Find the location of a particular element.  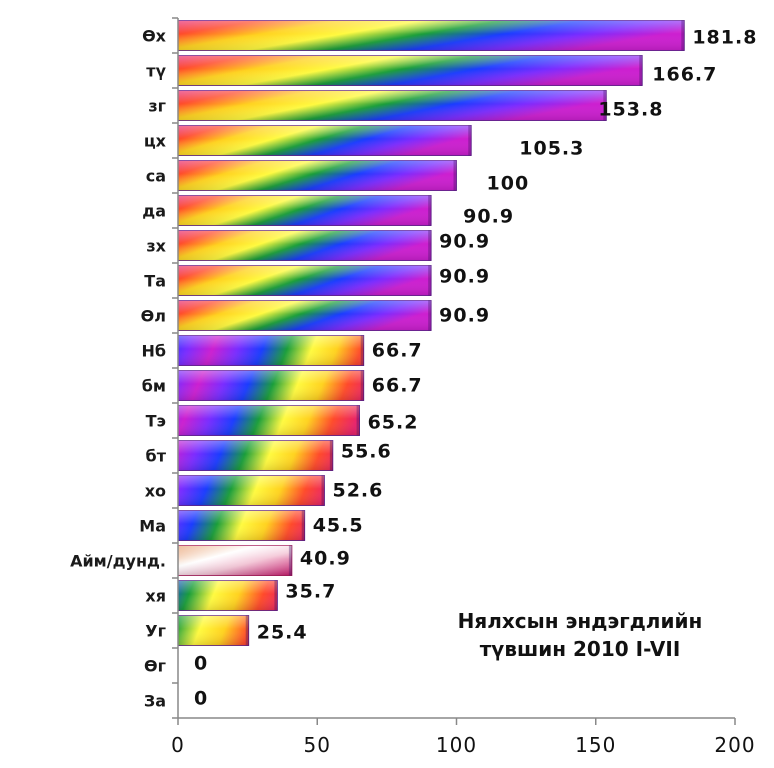

category-label: Та is located at coordinates (155, 281).